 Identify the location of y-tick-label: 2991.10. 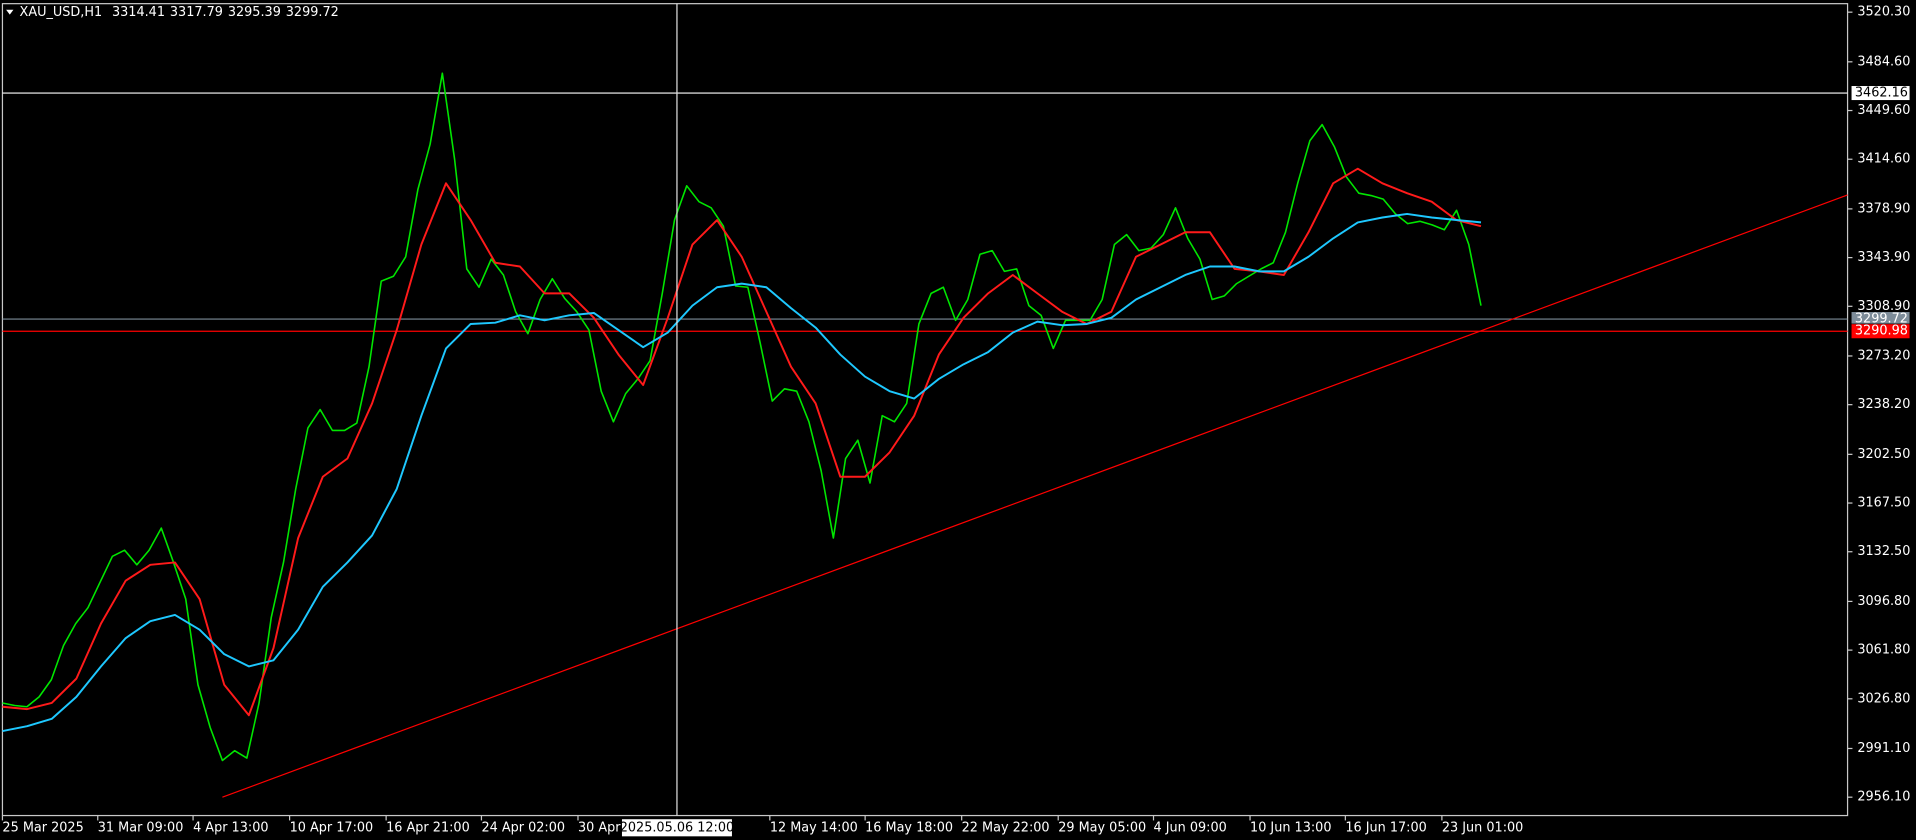
(1883, 748).